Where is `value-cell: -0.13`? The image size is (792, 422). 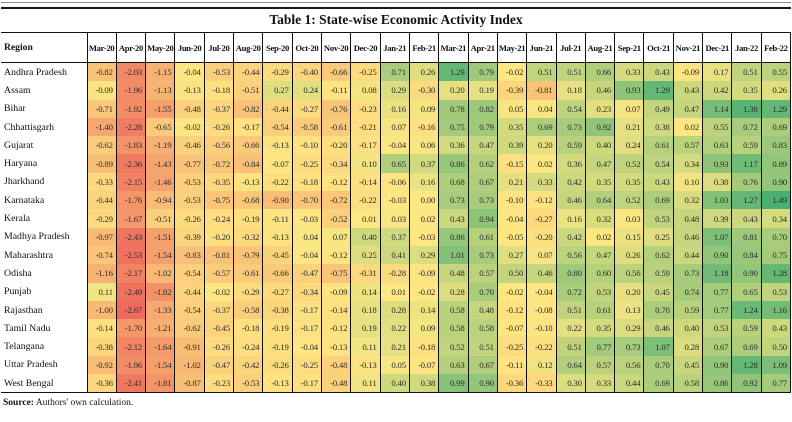 value-cell: -0.13 is located at coordinates (277, 236).